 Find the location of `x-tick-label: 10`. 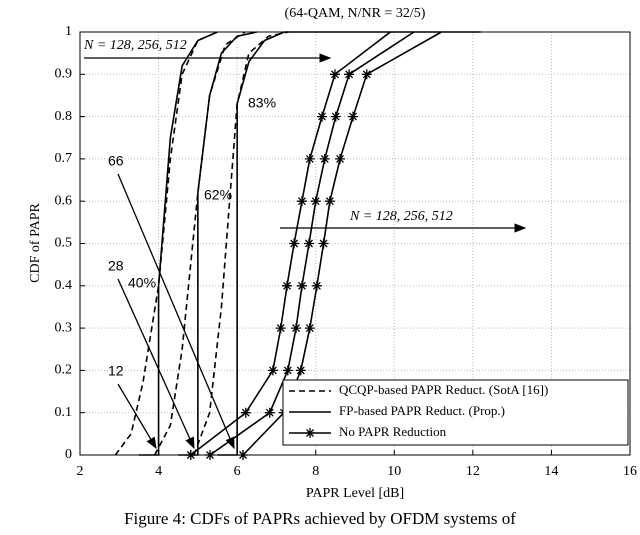

x-tick-label: 10 is located at coordinates (394, 471).